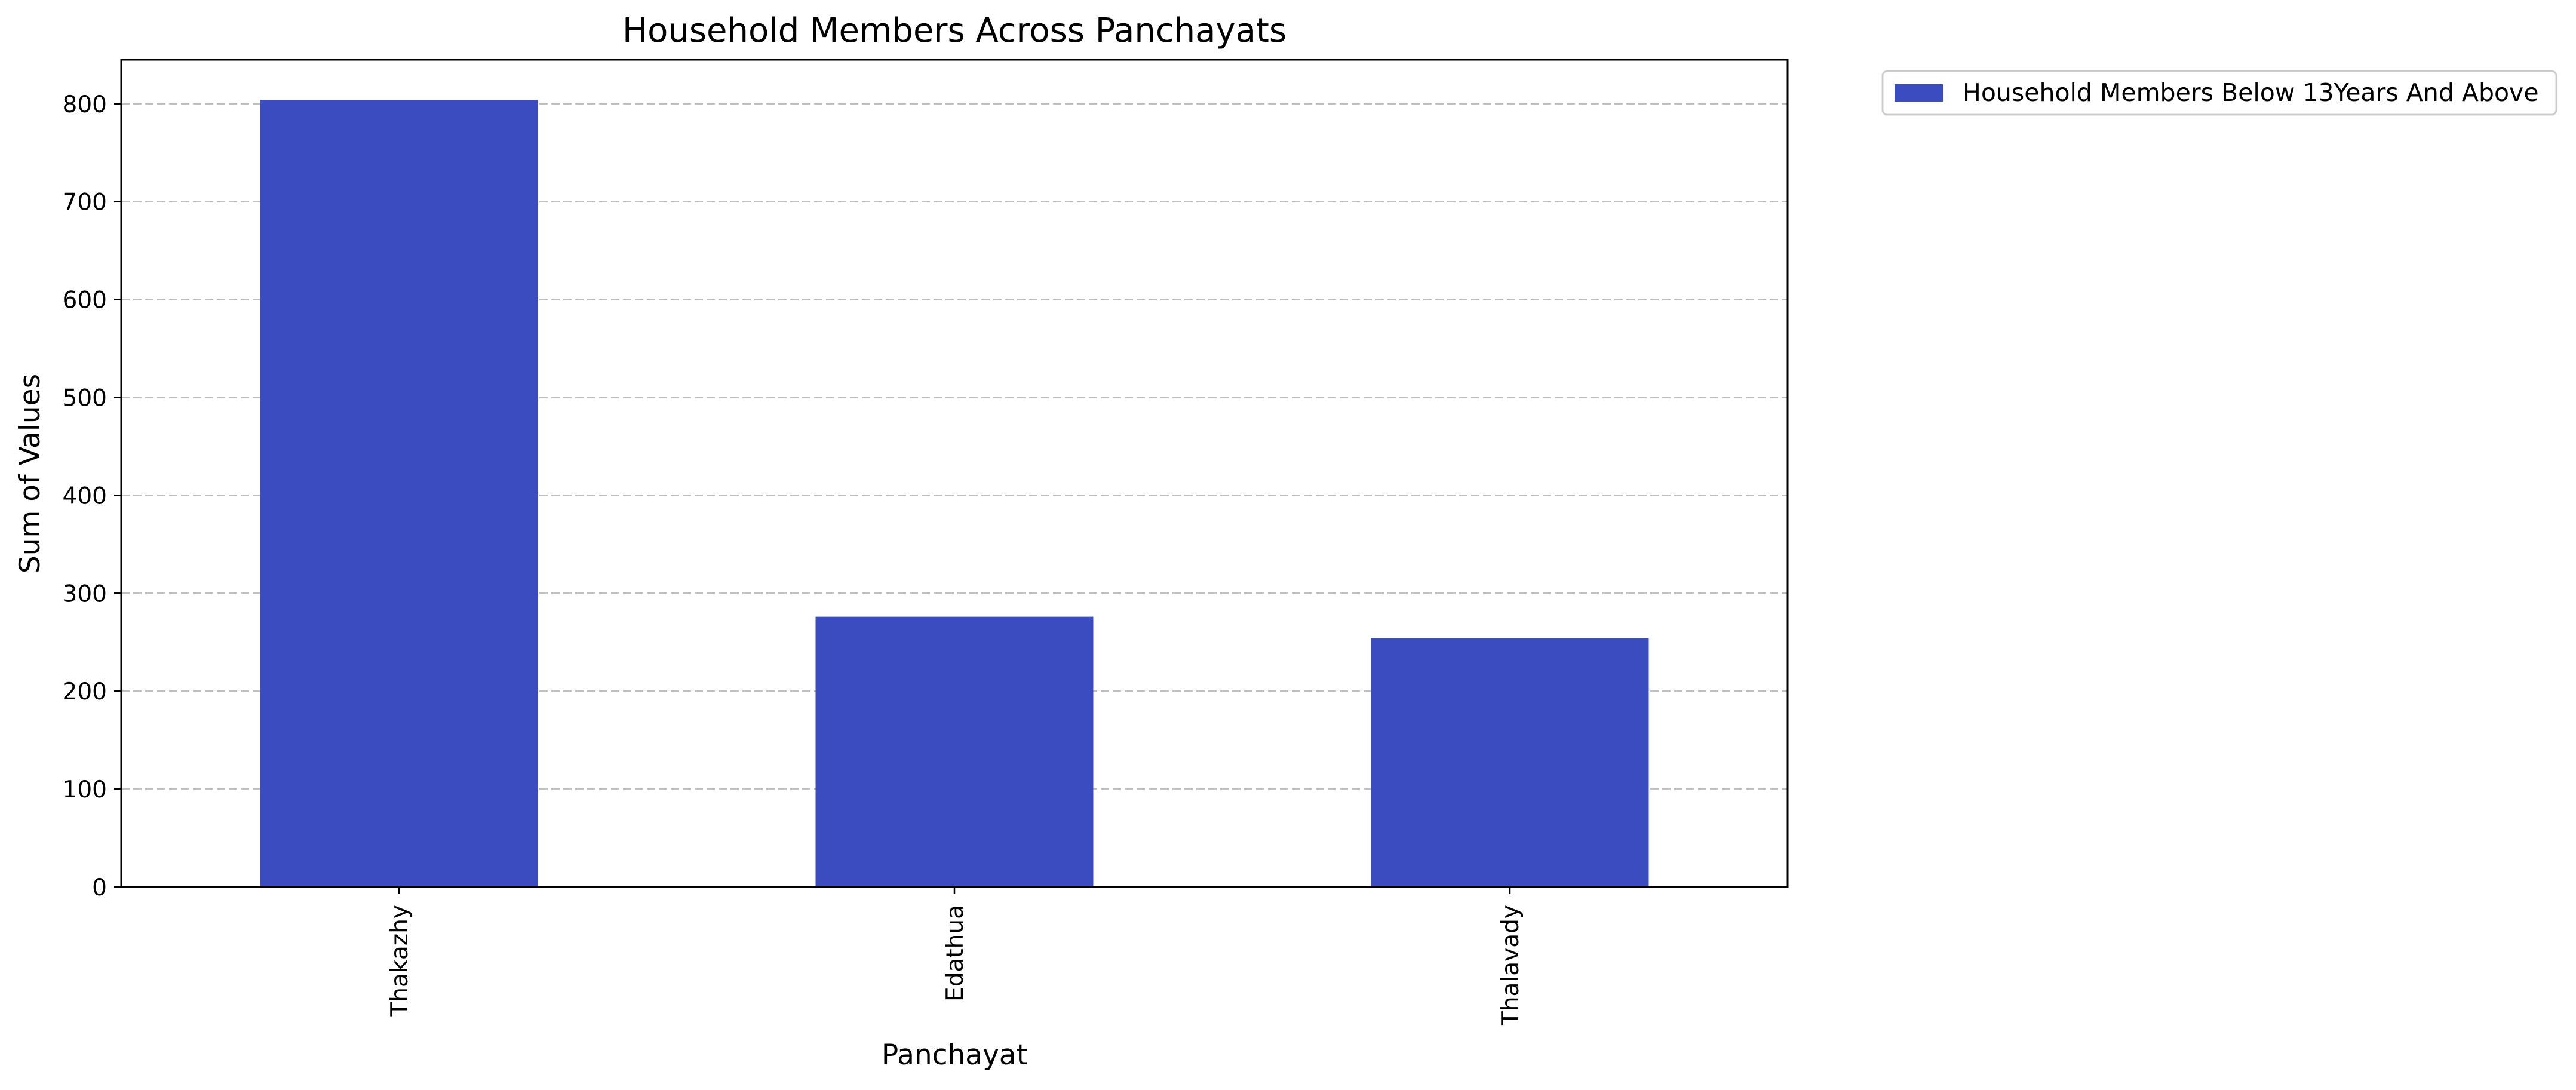  I want to click on y-tick-label: 400, so click(85, 496).